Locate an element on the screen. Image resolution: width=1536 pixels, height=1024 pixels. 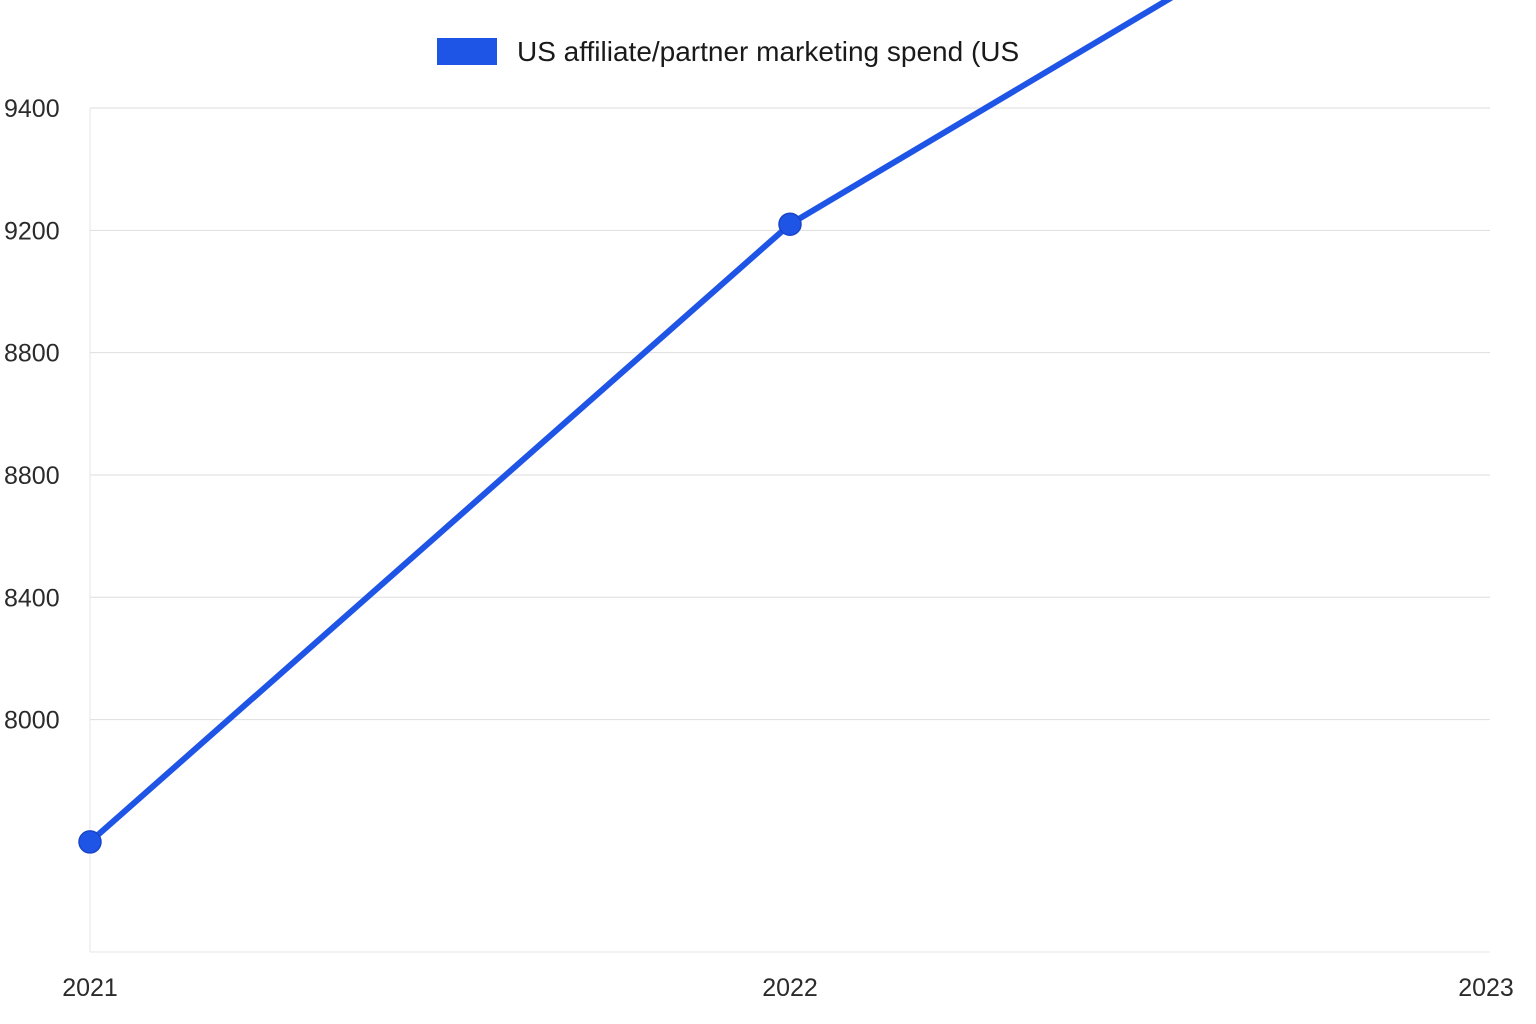
y-tick-label: 8000 is located at coordinates (32, 721).